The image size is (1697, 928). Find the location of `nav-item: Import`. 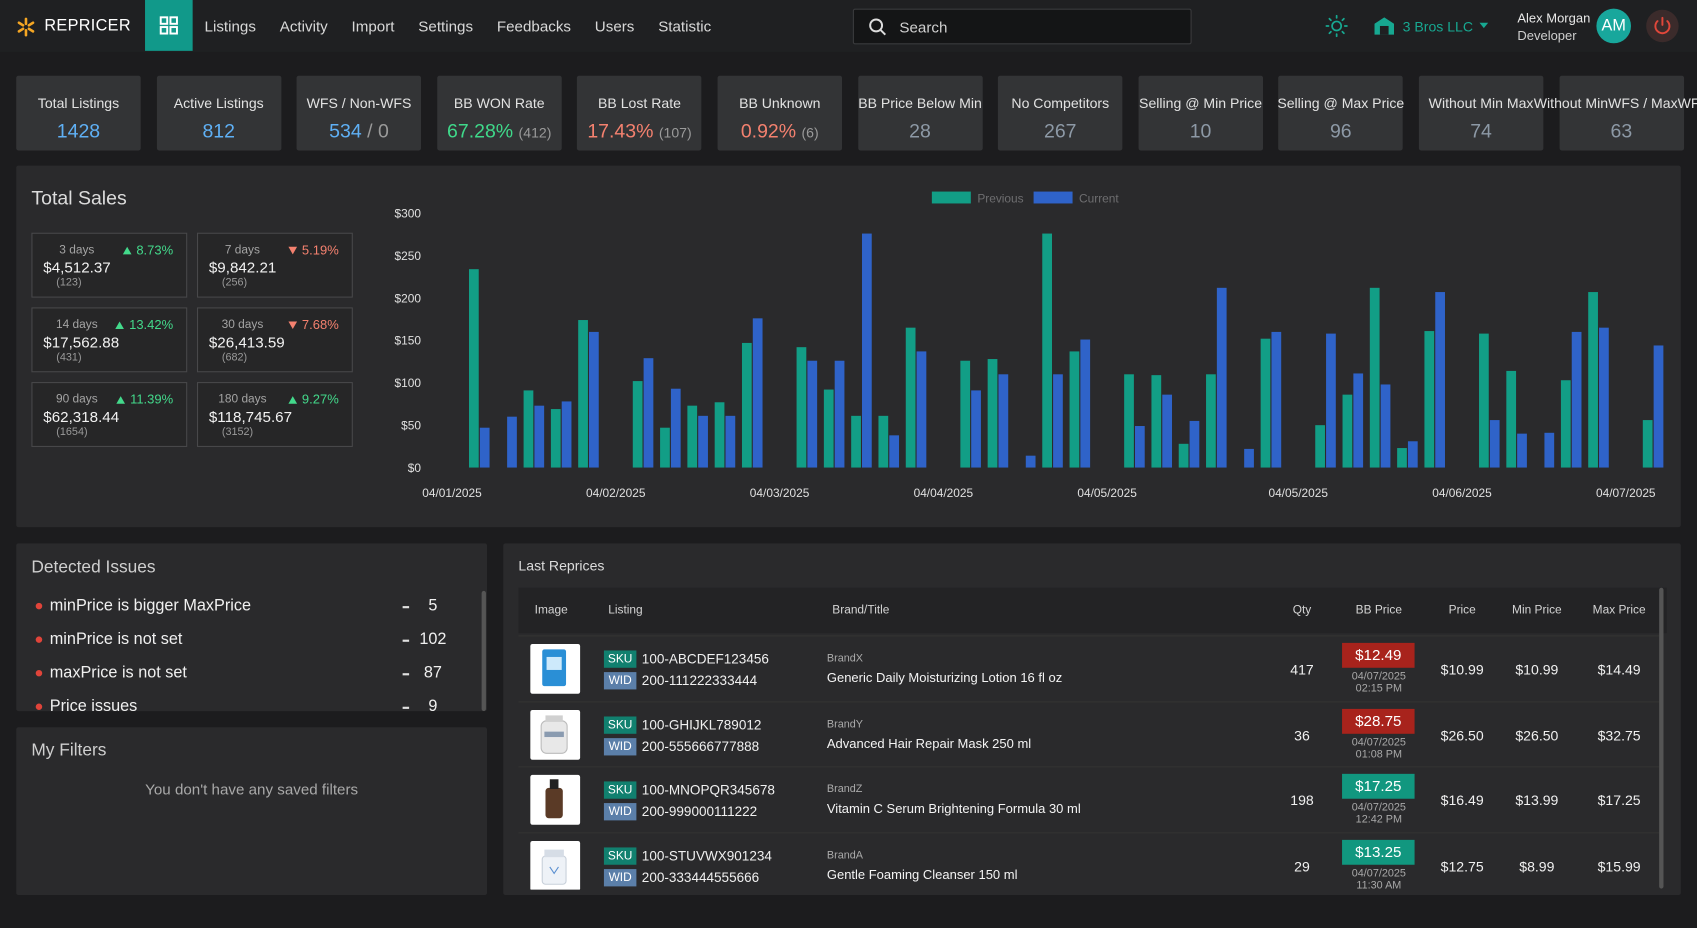

nav-item: Import is located at coordinates (373, 26).